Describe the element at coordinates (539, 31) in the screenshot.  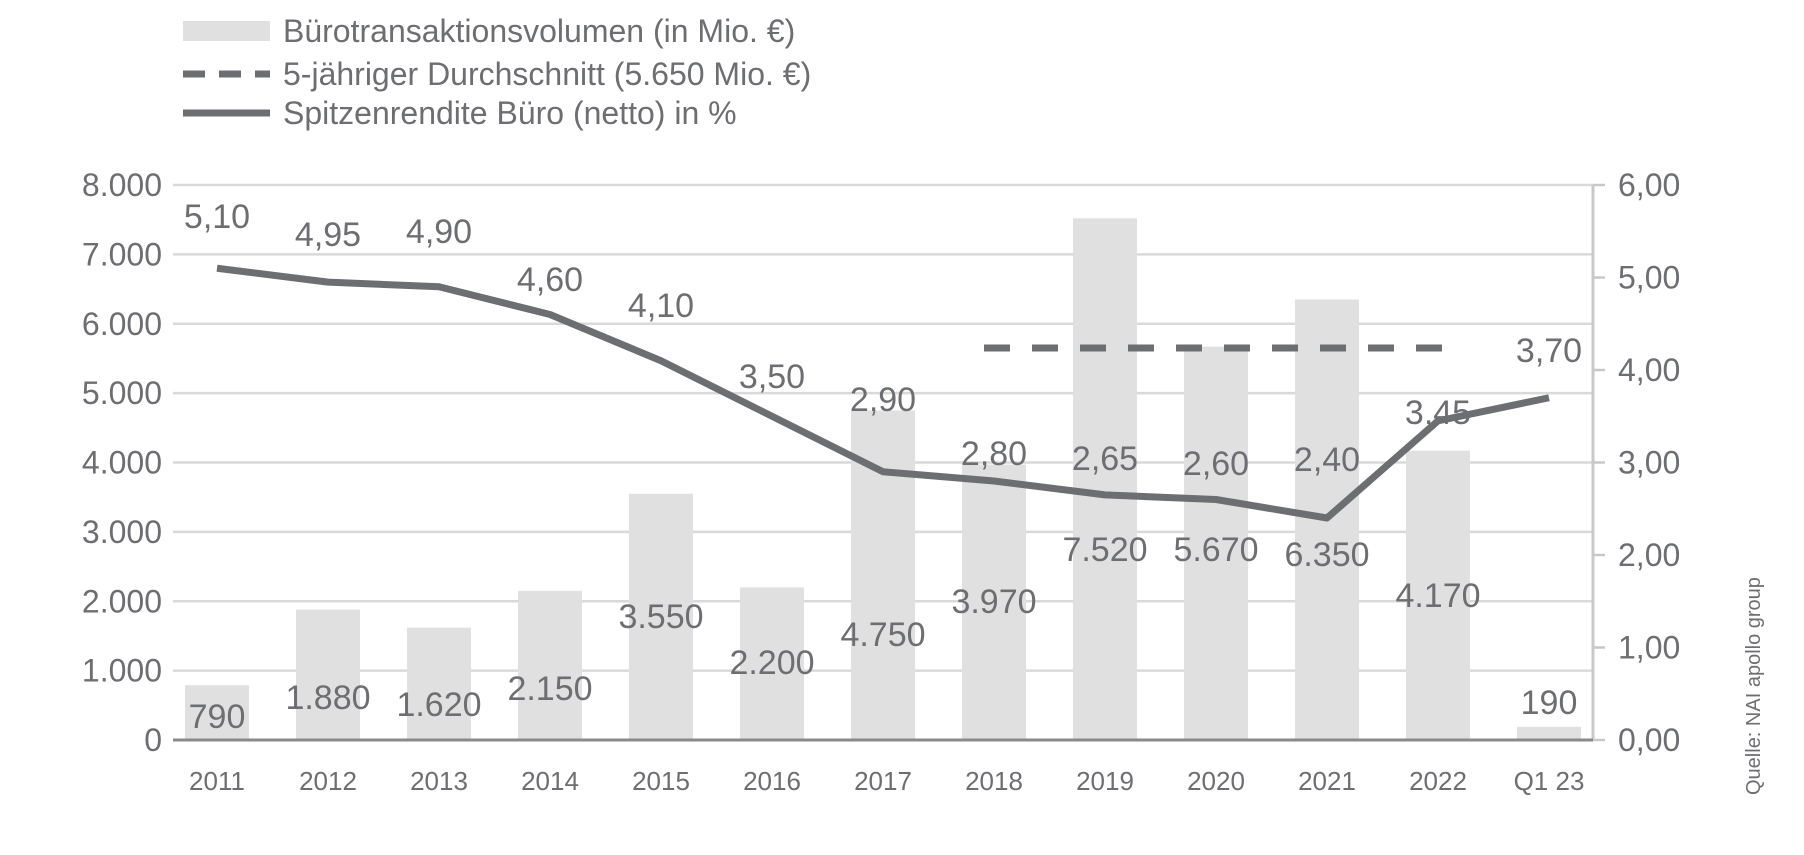
I see `legend-label-bar: Bürotransaktionsvolumen (in Mio. €)` at that location.